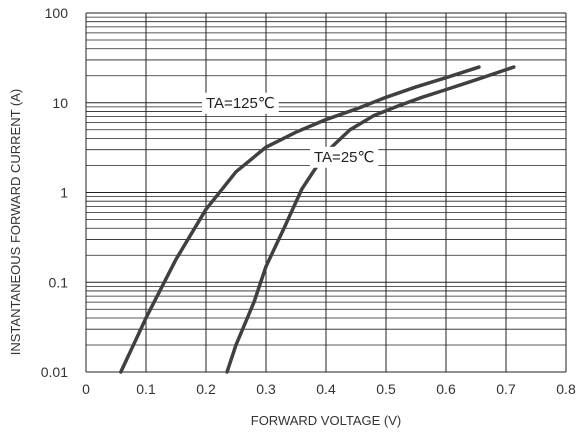 This screenshot has width=579, height=441. What do you see at coordinates (64, 193) in the screenshot?
I see `y-tick-label: 1` at bounding box center [64, 193].